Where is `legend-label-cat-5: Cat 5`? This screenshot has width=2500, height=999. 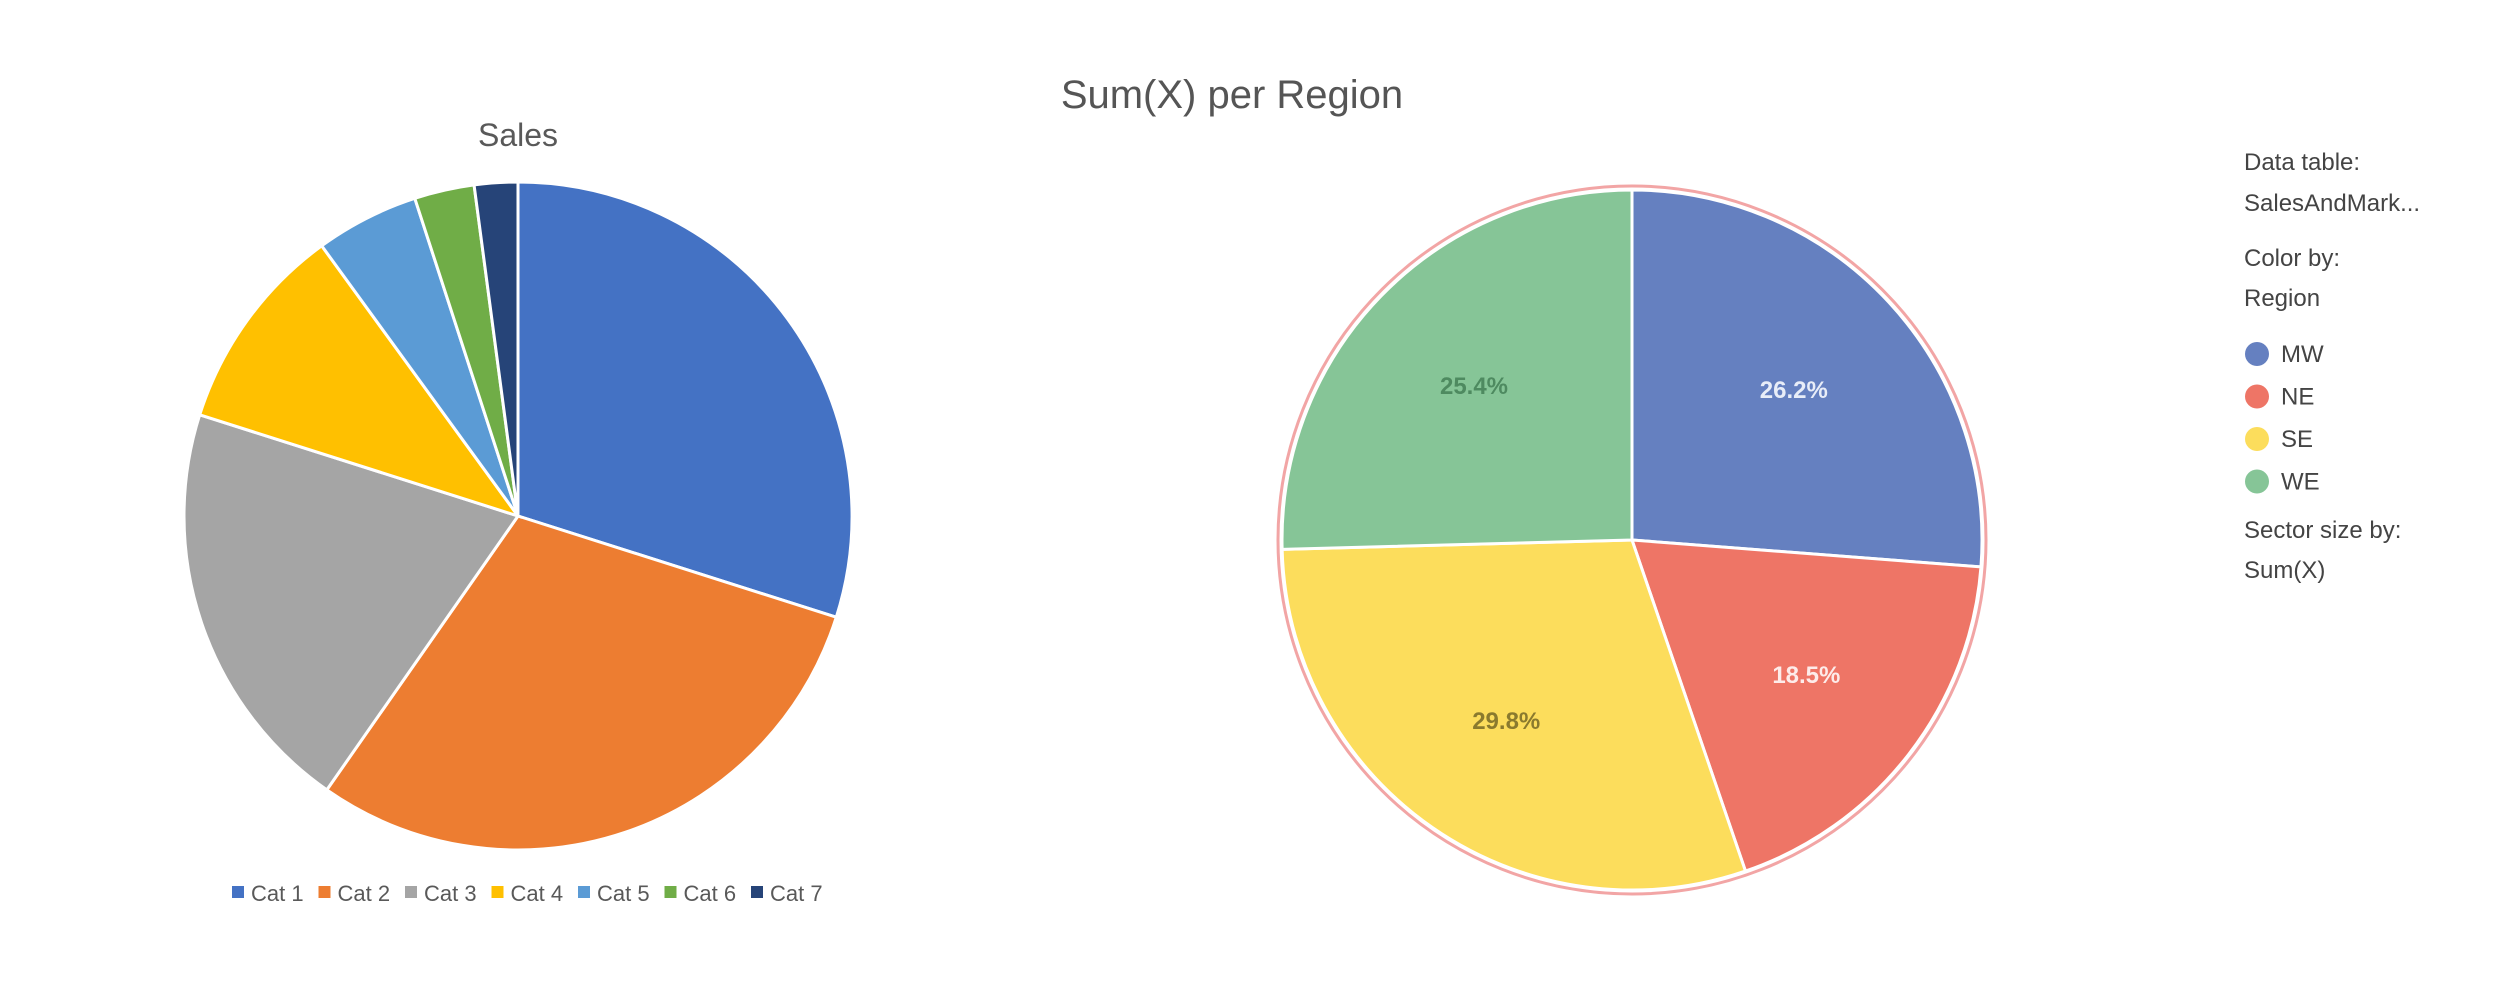 legend-label-cat-5: Cat 5 is located at coordinates (623, 893).